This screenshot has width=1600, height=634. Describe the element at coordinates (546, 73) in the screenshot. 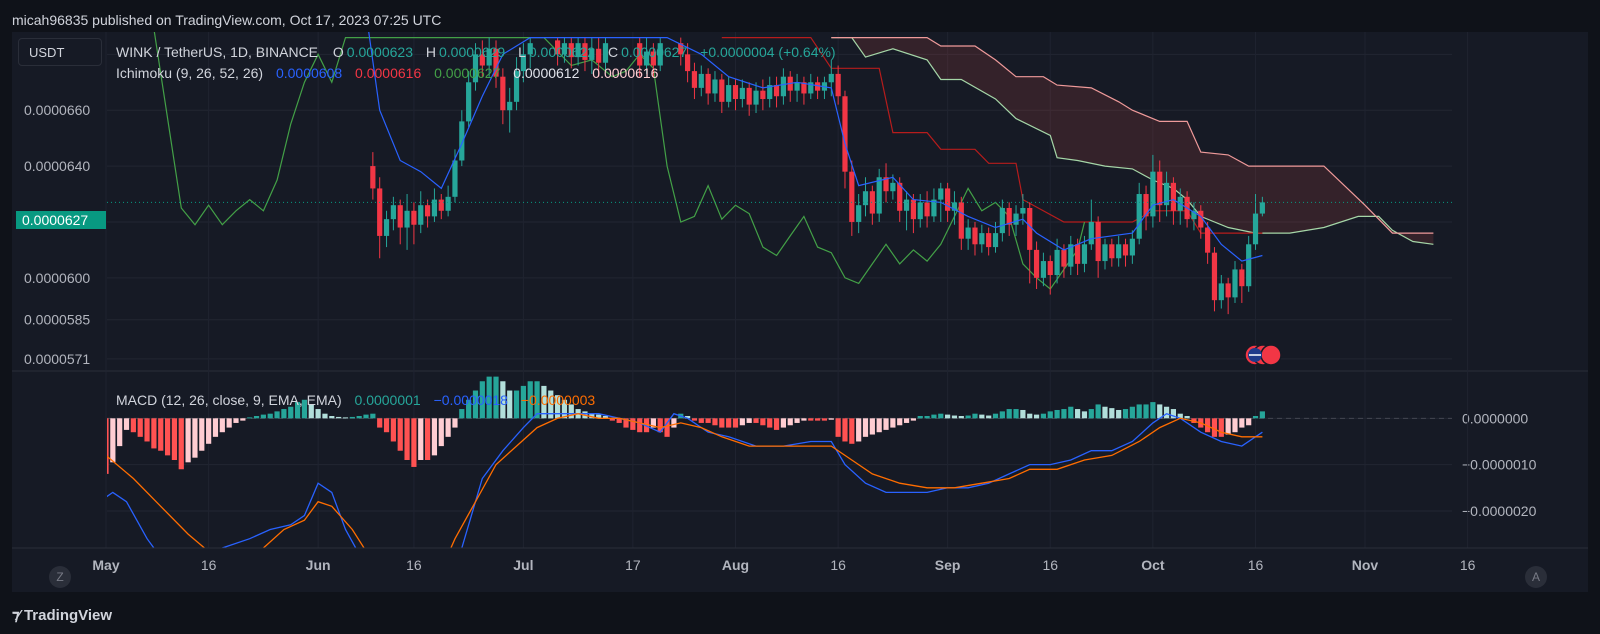

I see `ichimoku-span-a-value: 0.0000612` at that location.